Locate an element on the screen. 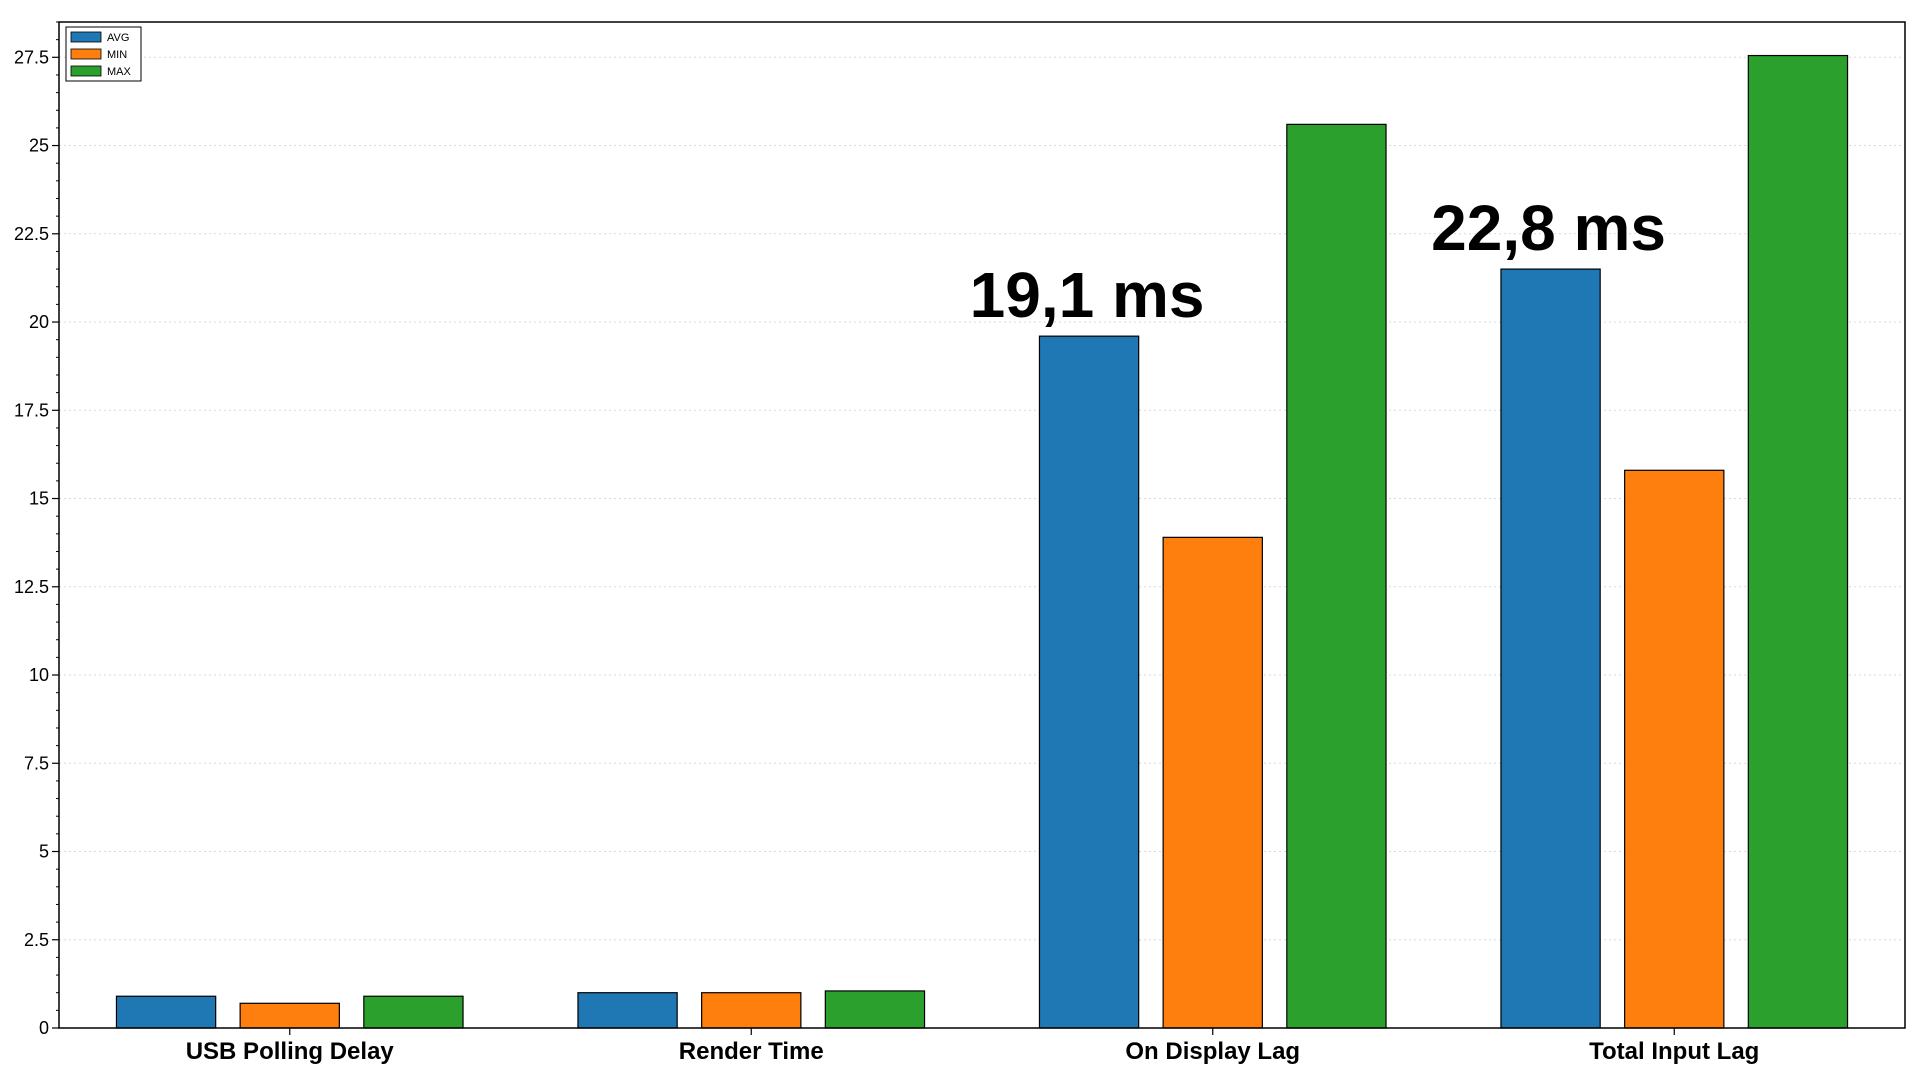 The height and width of the screenshot is (1080, 1920). legend-swatch-max is located at coordinates (86, 71).